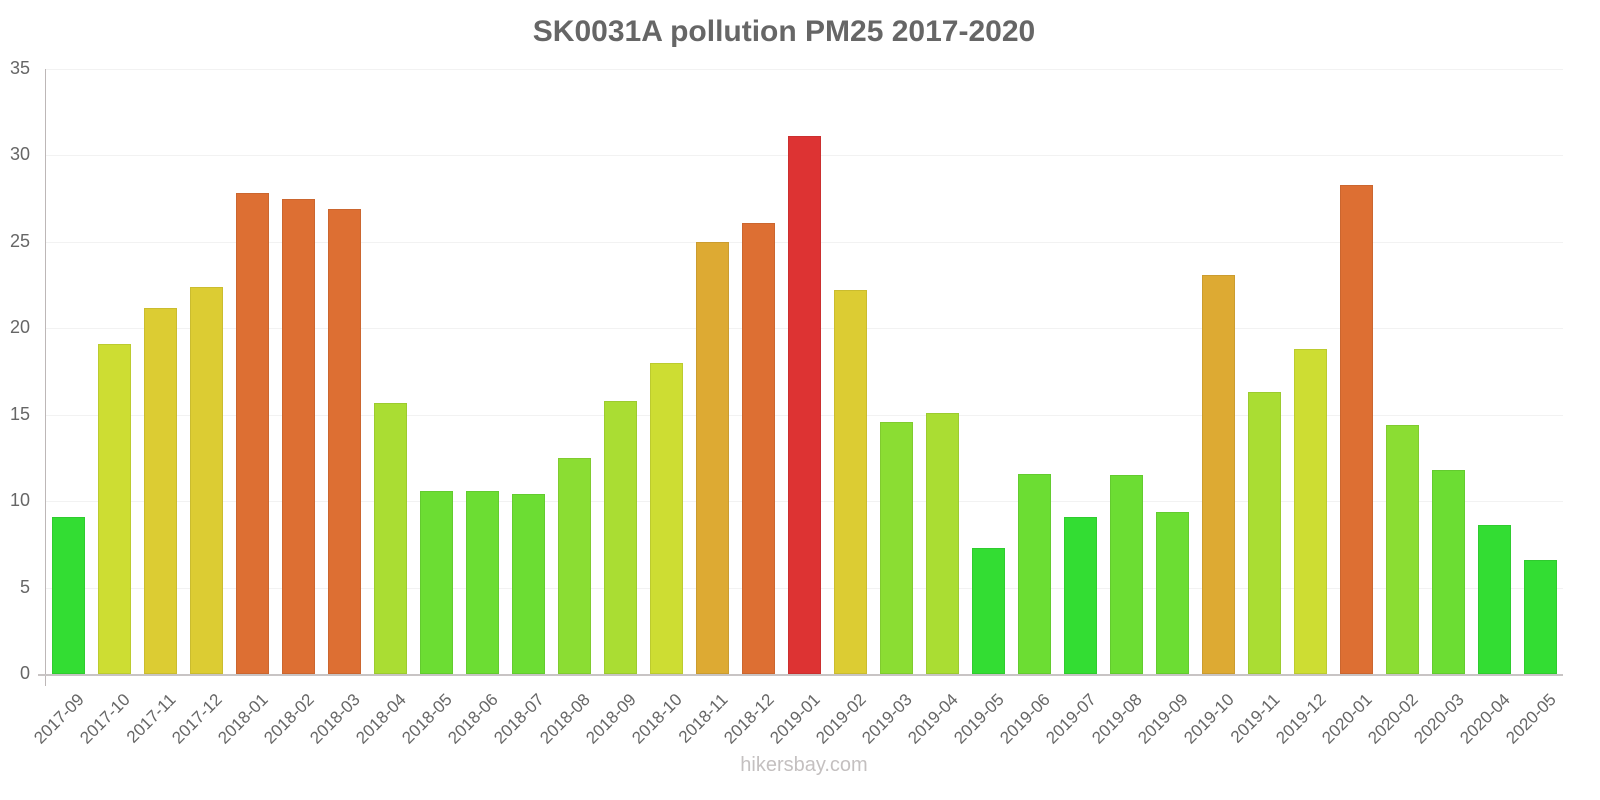 The width and height of the screenshot is (1600, 800). I want to click on x-tick-label: 2018-07, so click(518, 719).